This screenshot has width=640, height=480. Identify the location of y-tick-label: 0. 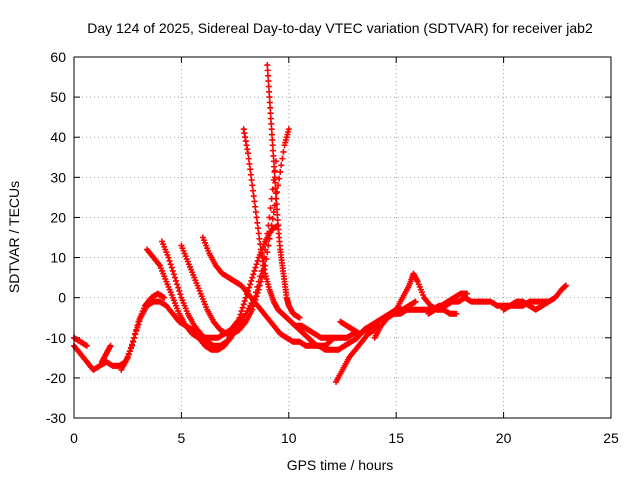
(62, 298).